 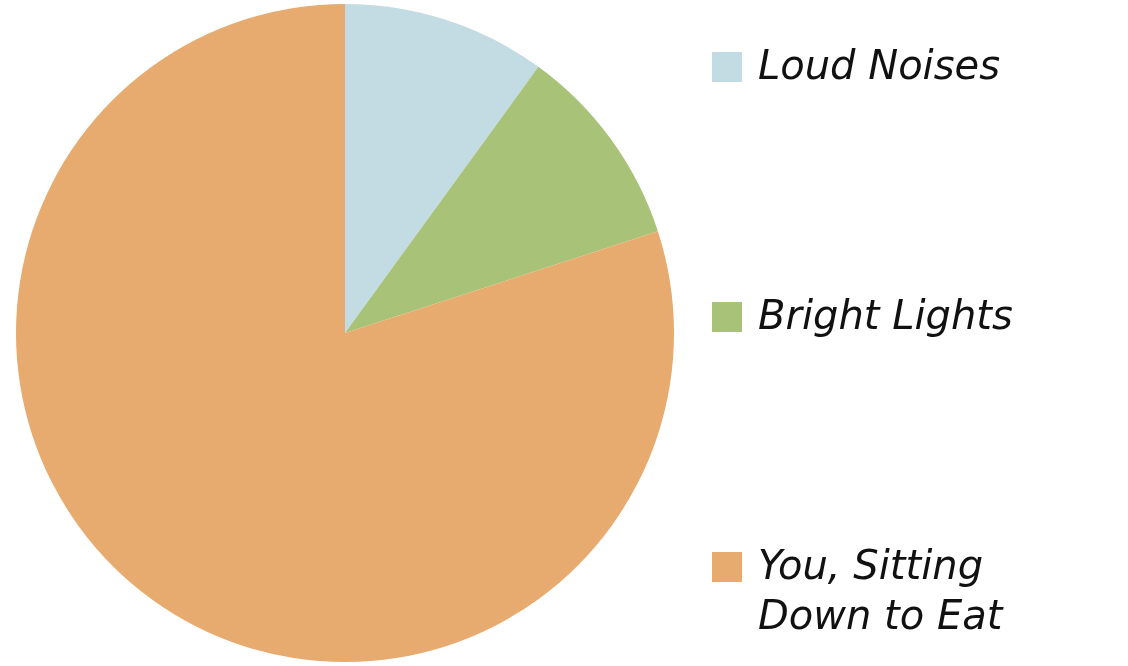 What do you see at coordinates (879, 65) in the screenshot?
I see `legend-label: Loud Noises` at bounding box center [879, 65].